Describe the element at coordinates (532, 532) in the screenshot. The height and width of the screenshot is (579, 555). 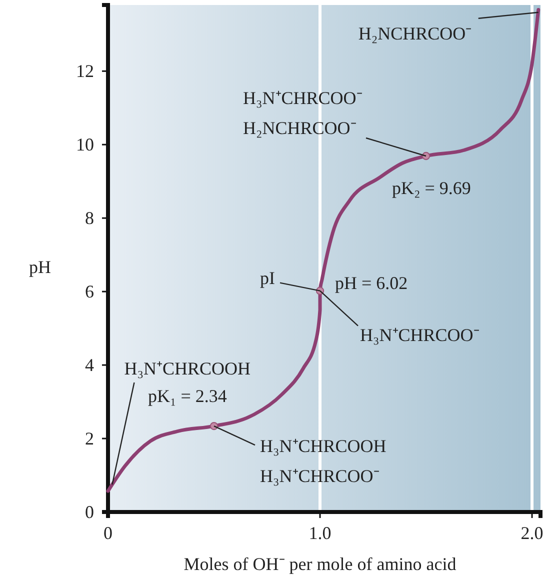
I see `x-tick-label: 2.0` at that location.